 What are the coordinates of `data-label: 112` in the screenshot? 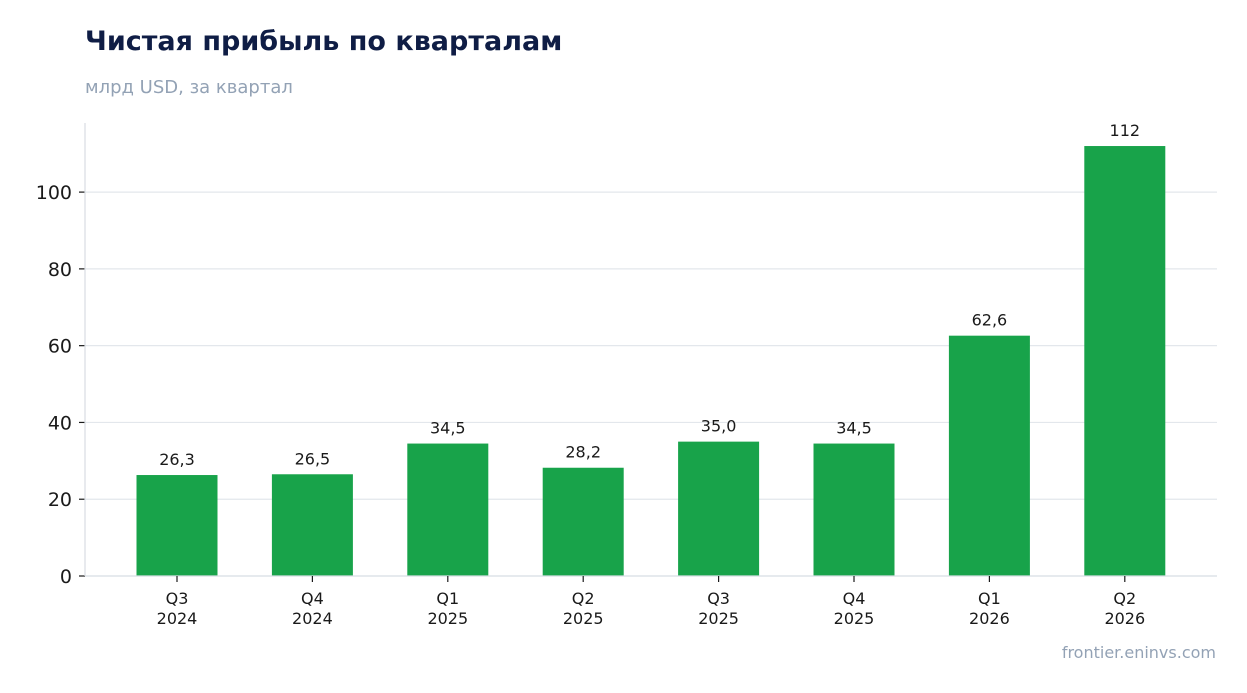 It's located at (1125, 130).